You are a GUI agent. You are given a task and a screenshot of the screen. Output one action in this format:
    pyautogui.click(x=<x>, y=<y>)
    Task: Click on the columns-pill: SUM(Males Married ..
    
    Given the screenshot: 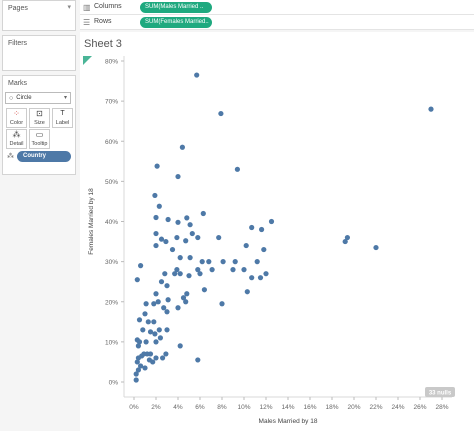 What is the action you would take?
    pyautogui.click(x=176, y=7)
    